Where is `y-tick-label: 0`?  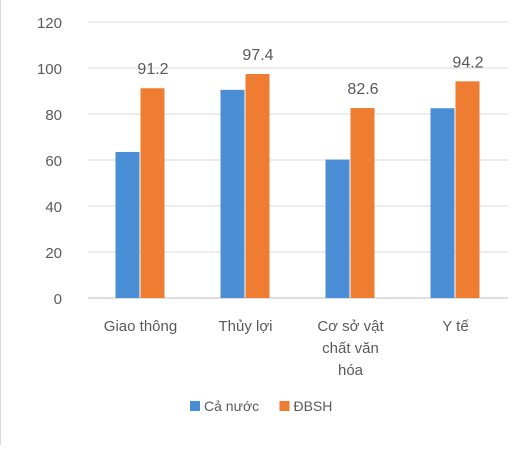
y-tick-label: 0 is located at coordinates (58, 299).